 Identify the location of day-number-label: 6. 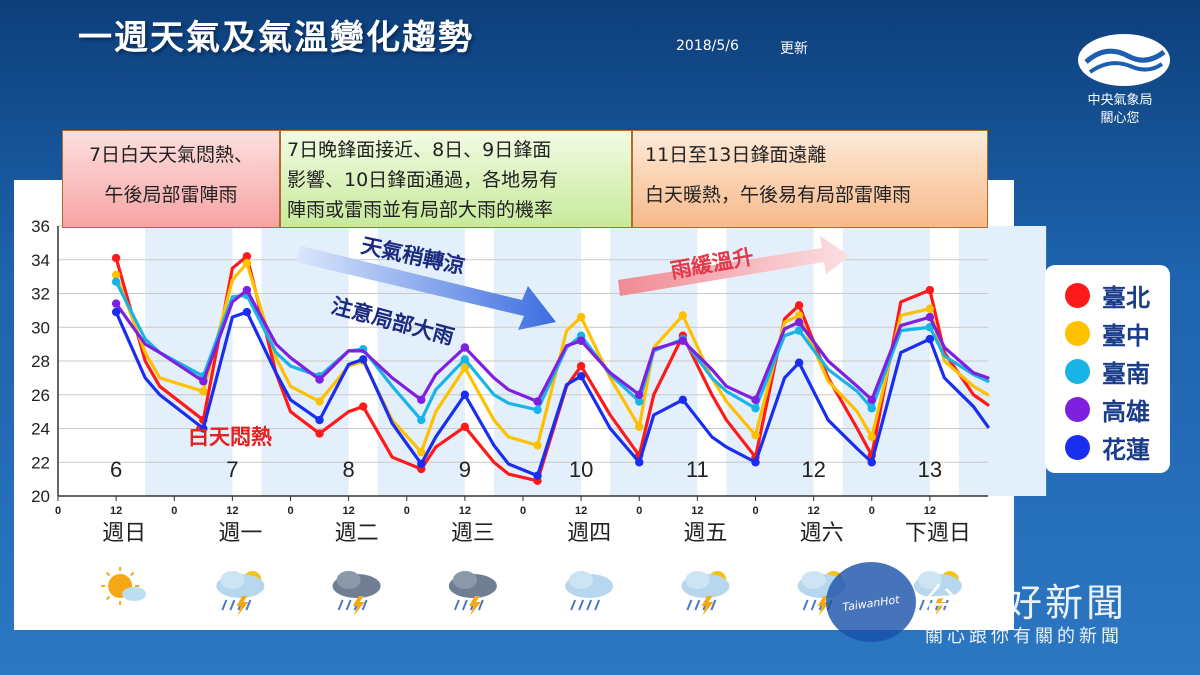
(116, 469).